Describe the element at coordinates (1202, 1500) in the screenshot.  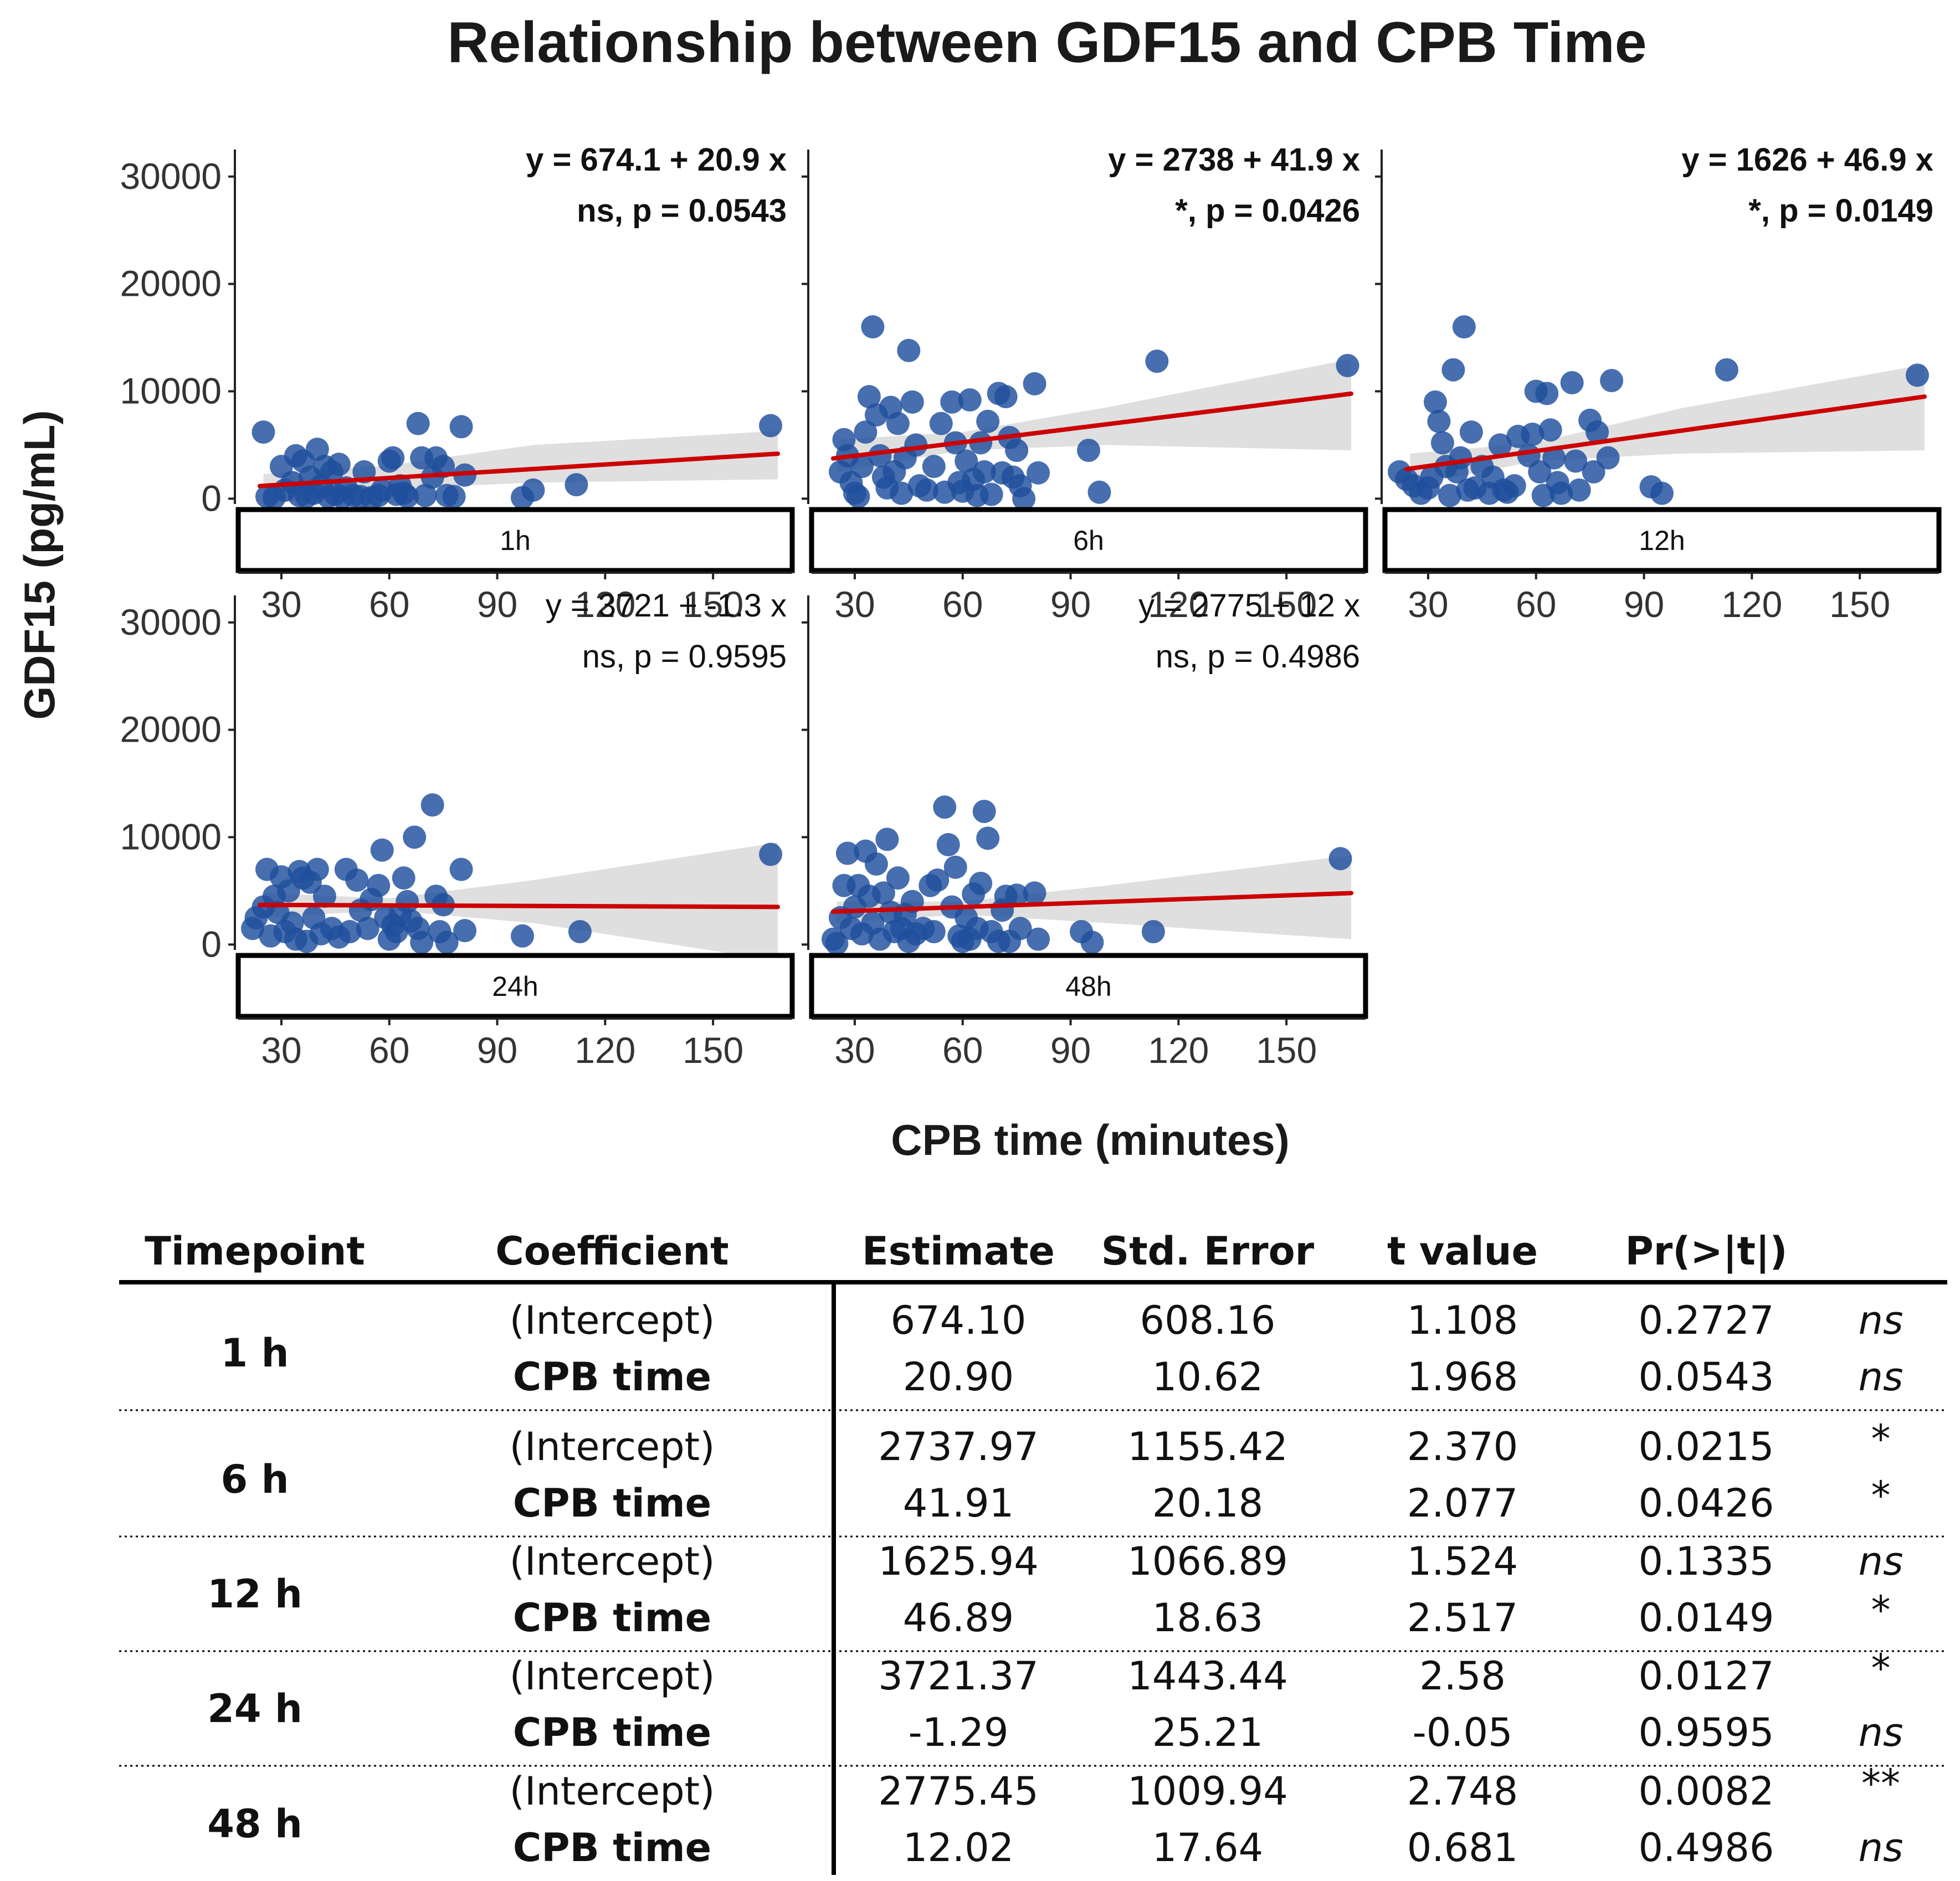
I see `table-row: CPB time 41.91 20.18 2.077 0.0426 *` at that location.